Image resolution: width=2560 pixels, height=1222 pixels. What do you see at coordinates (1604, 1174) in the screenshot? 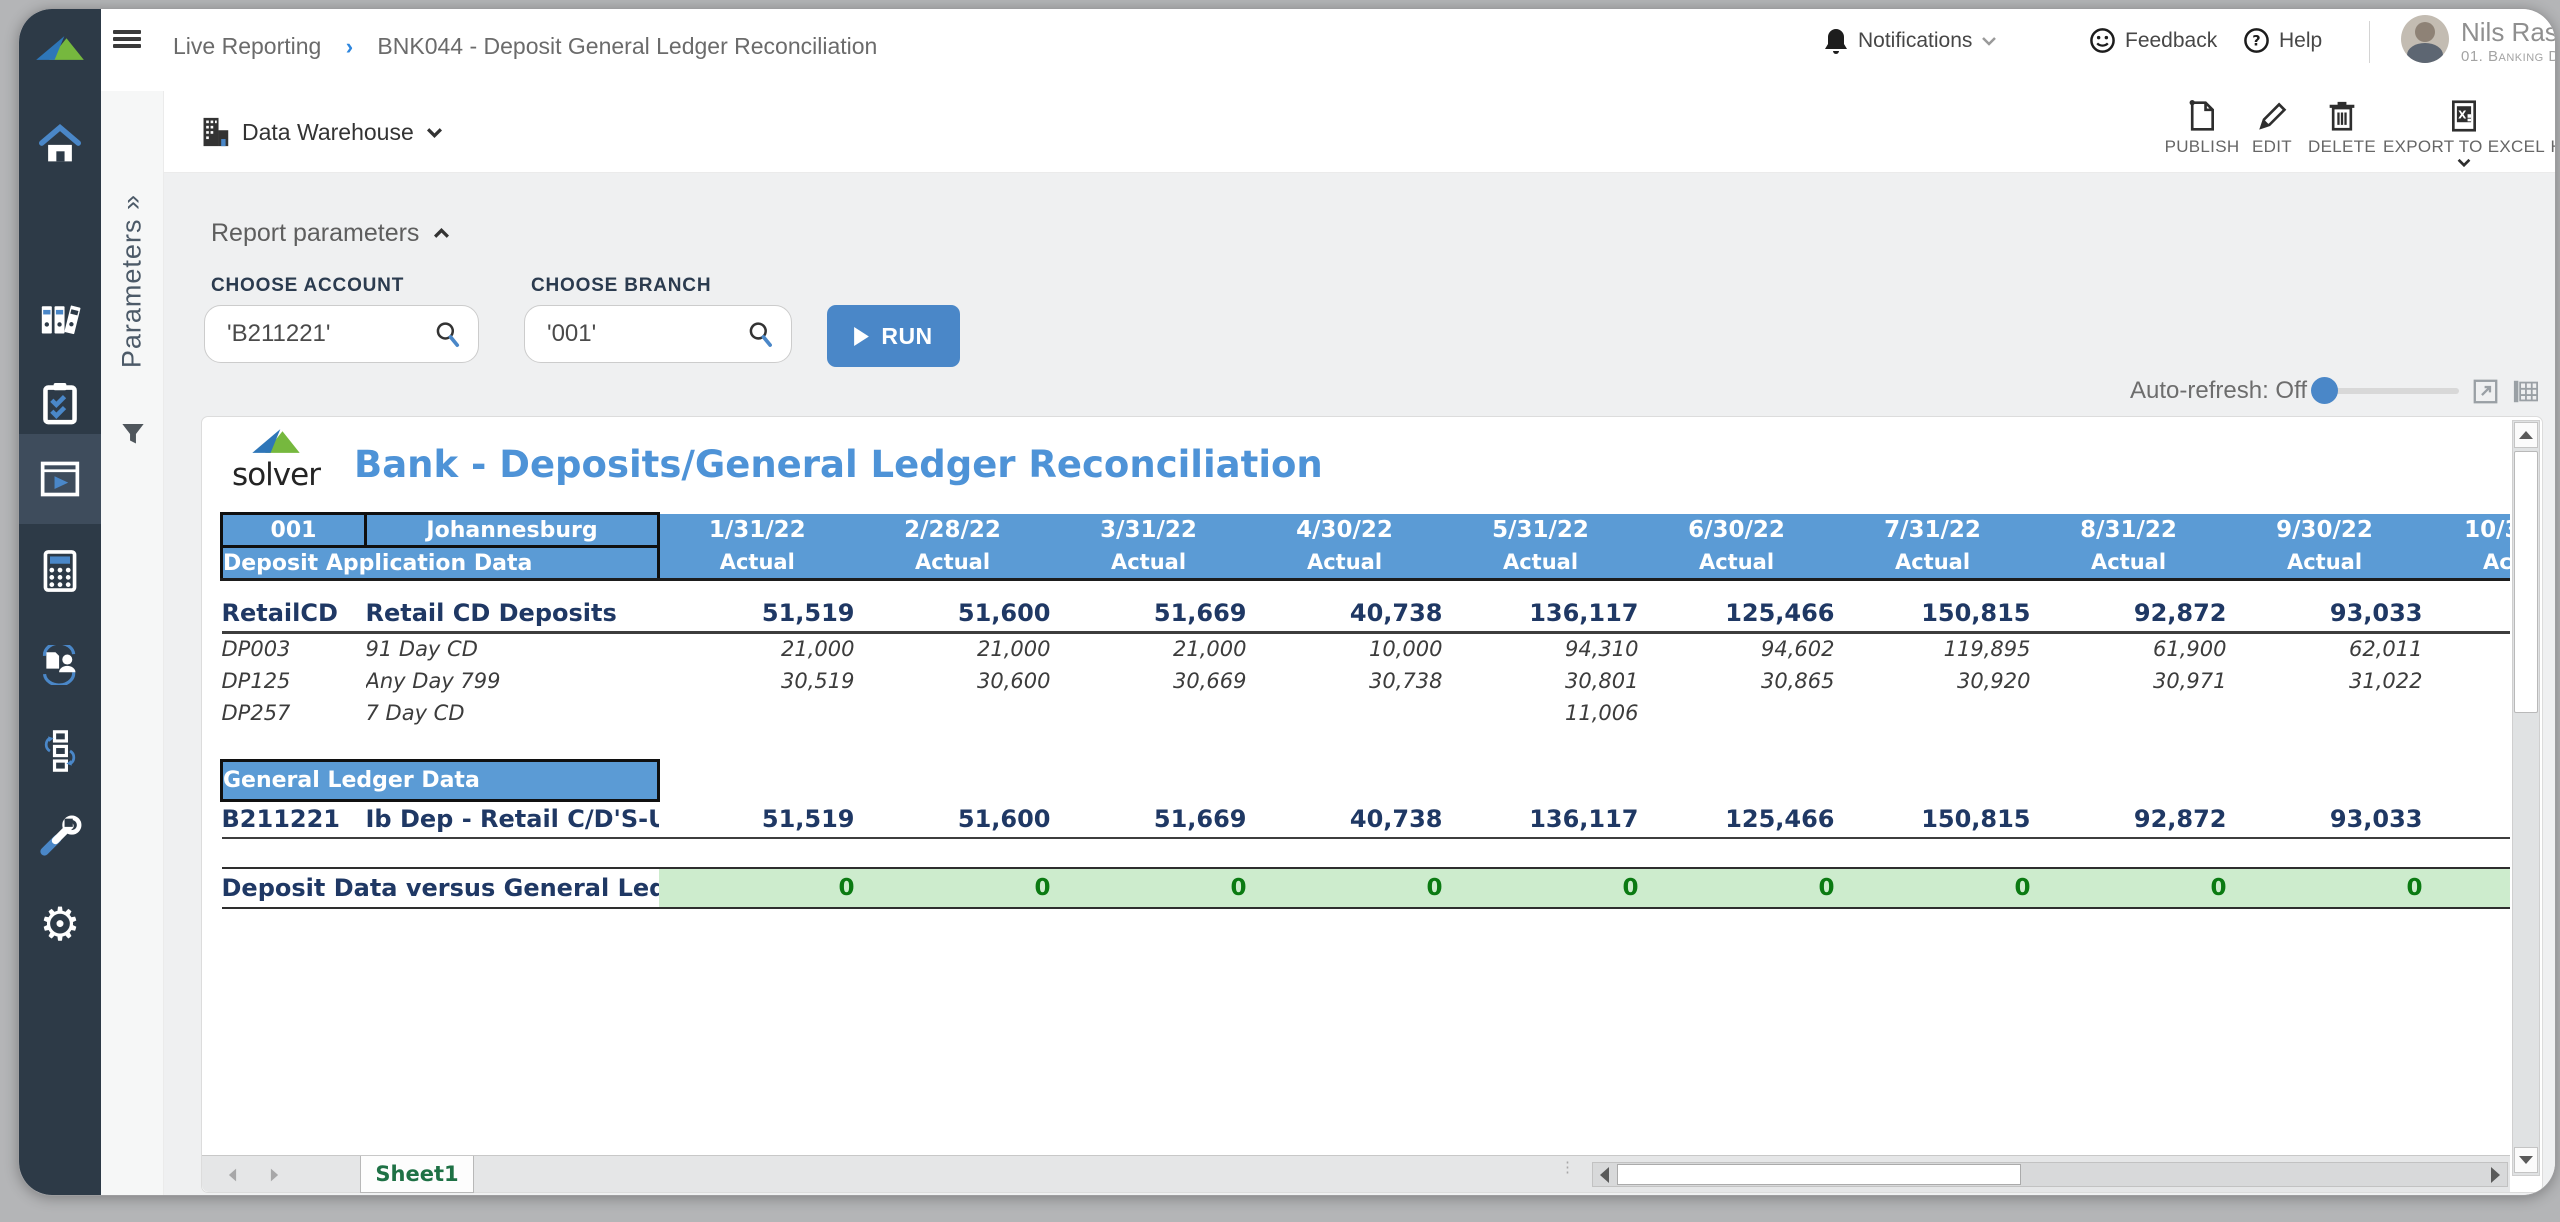
I see `scroll-left-button` at bounding box center [1604, 1174].